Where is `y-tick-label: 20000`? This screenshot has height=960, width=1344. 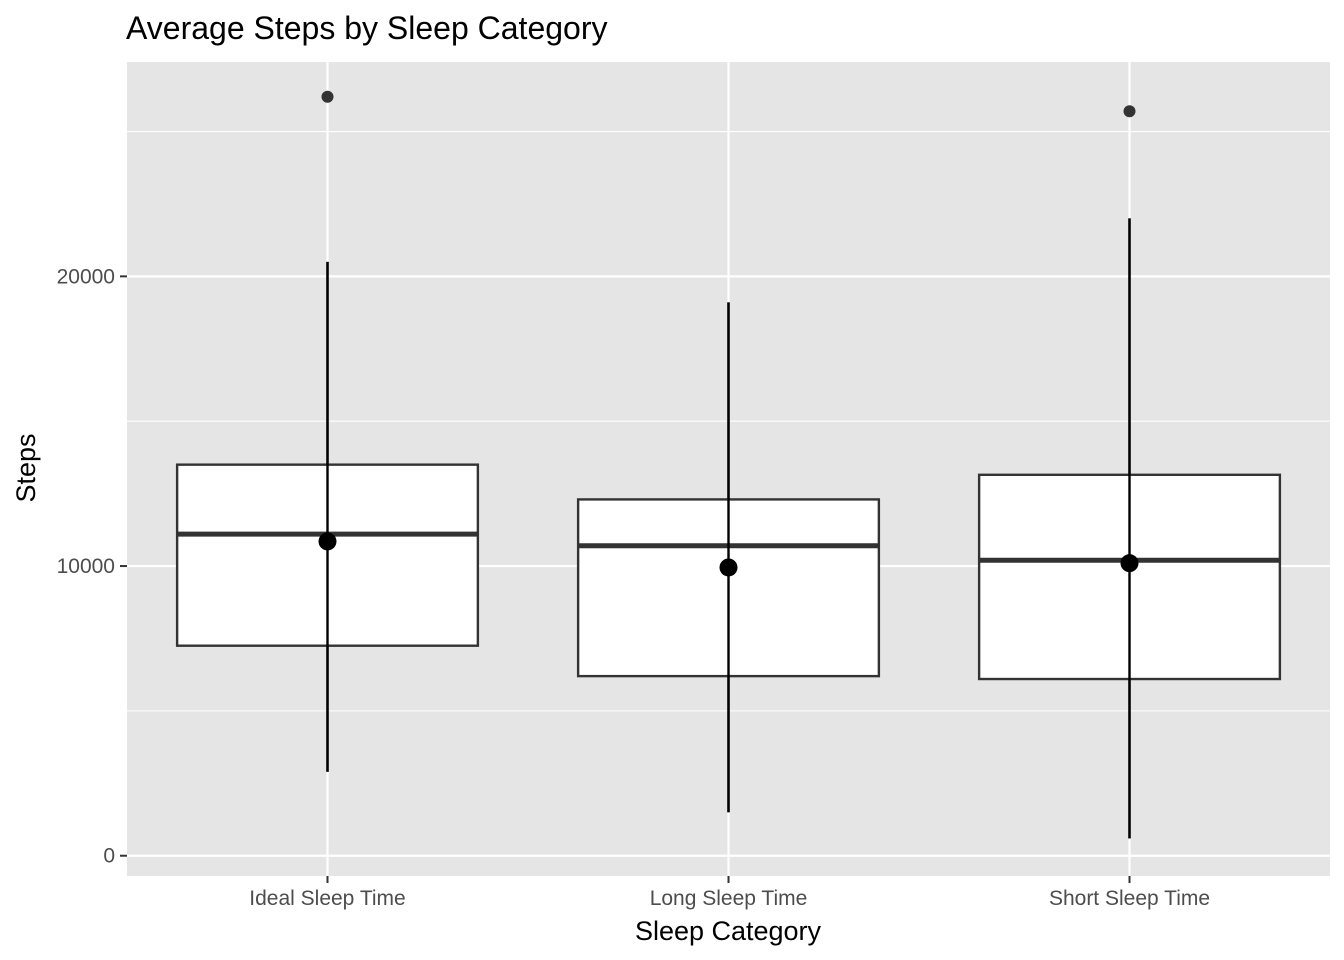 y-tick-label: 20000 is located at coordinates (86, 276).